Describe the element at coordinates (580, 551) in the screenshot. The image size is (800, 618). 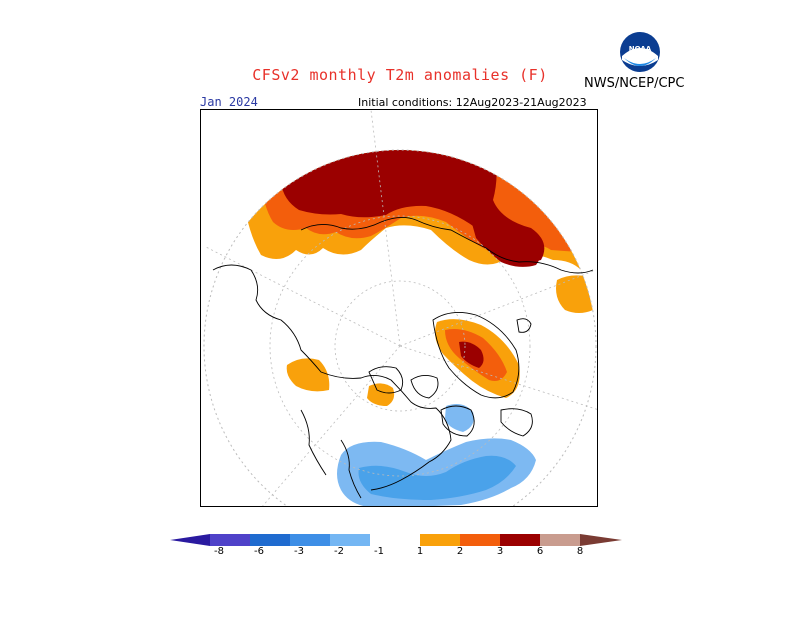
I see `colorbar-tick: 8` at that location.